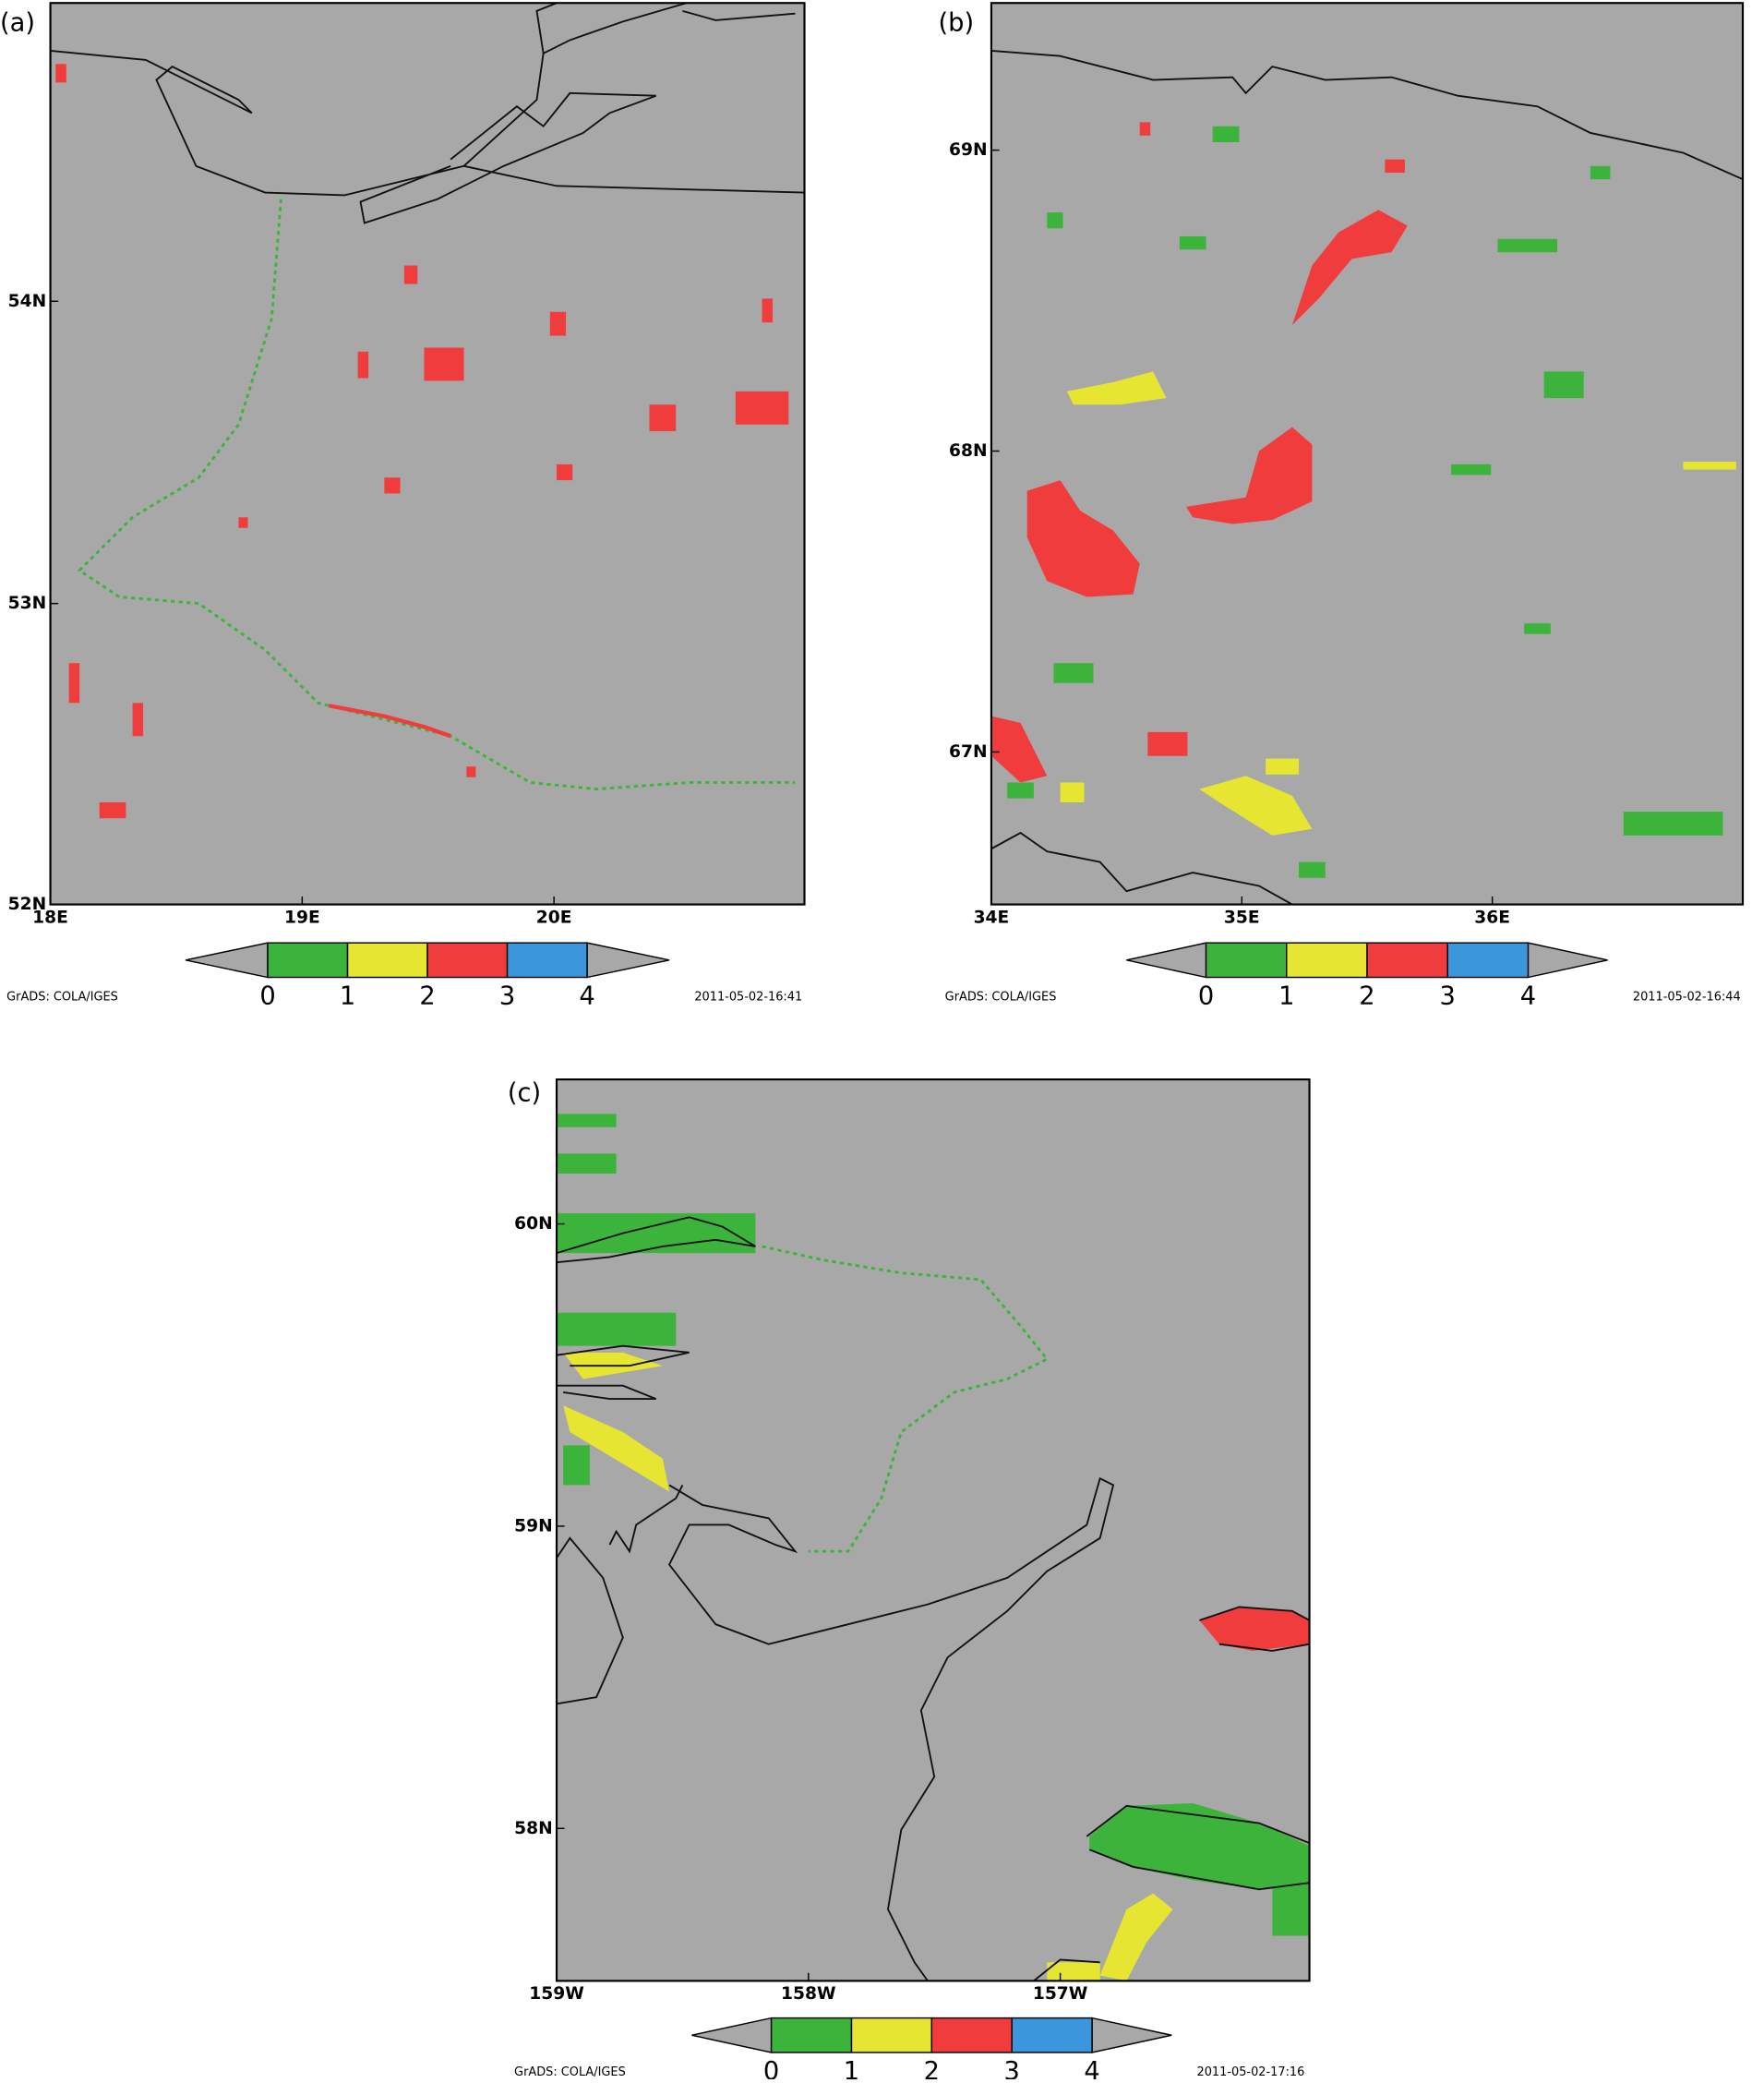 This screenshot has width=1764, height=2083. Describe the element at coordinates (533, 1828) in the screenshot. I see `y-tick-label: 58N` at that location.